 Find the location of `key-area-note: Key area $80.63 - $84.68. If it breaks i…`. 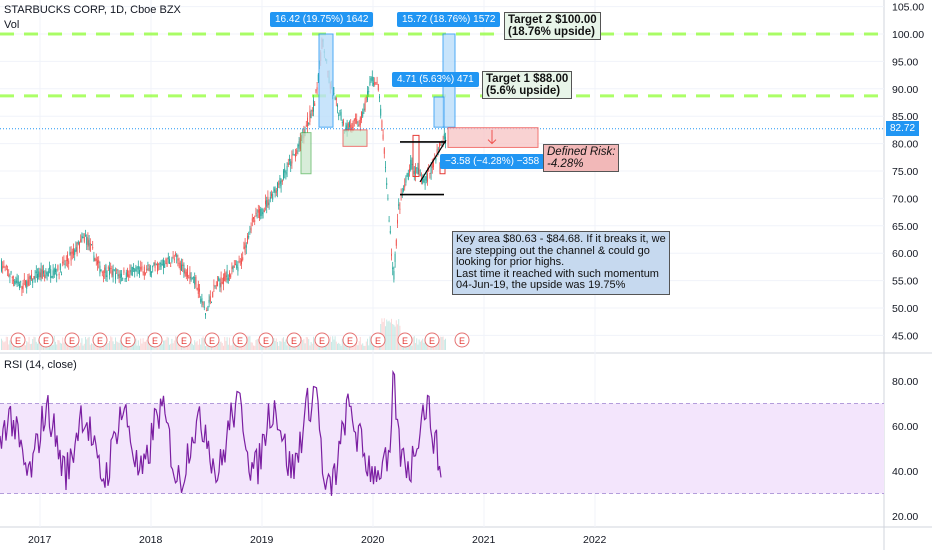

key-area-note: Key area $80.63 - $84.68. If it breaks i… is located at coordinates (561, 263).